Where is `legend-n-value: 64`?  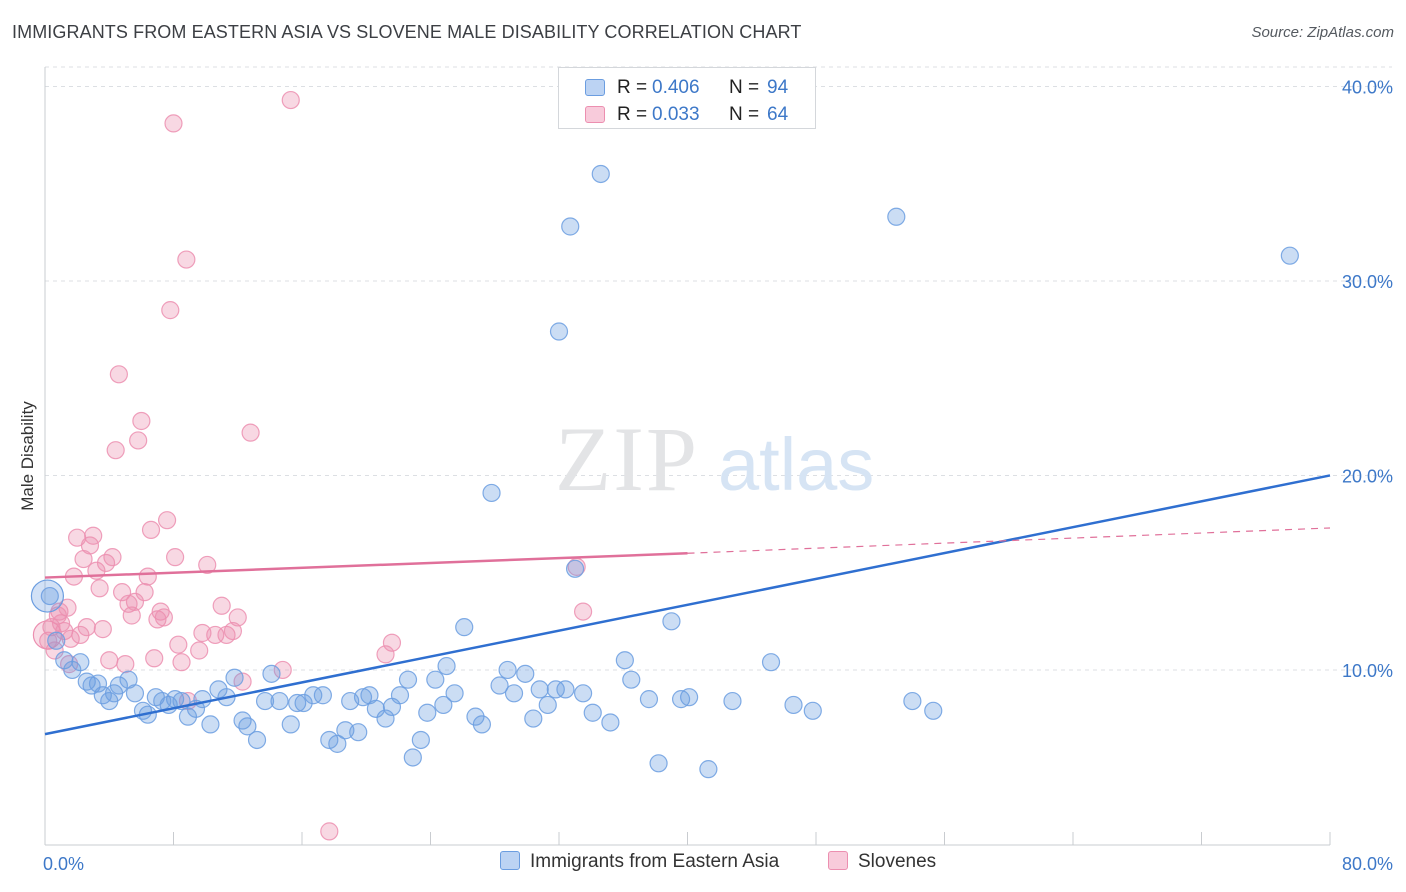 legend-n-value: 64 is located at coordinates (778, 114).